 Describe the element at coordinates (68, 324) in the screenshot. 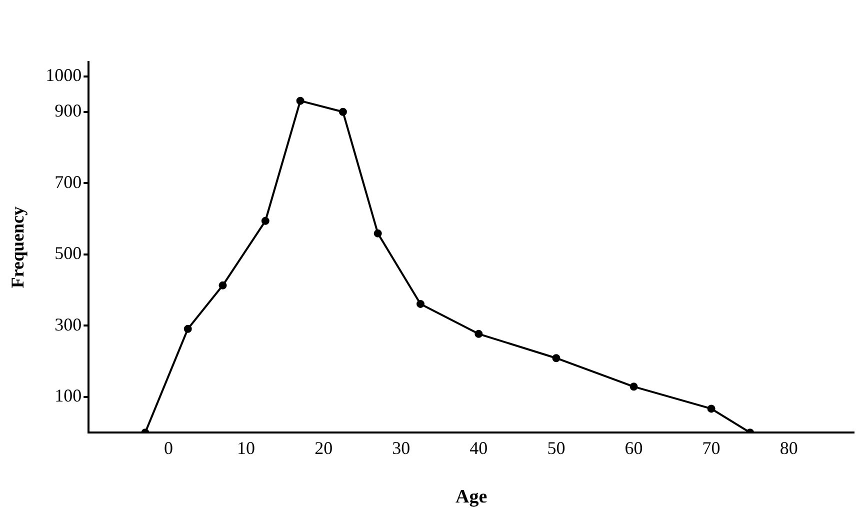

I see `y-tick-label: 300` at that location.